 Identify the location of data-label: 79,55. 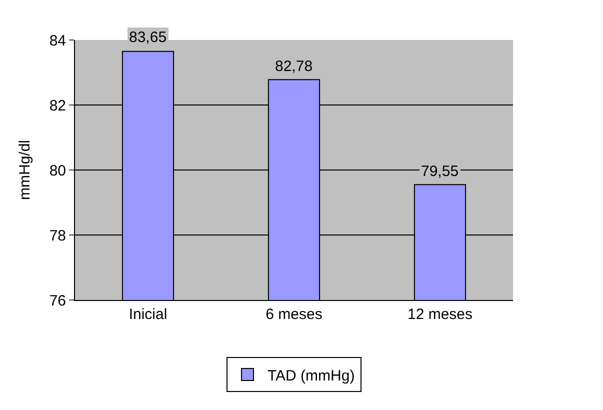
(440, 171).